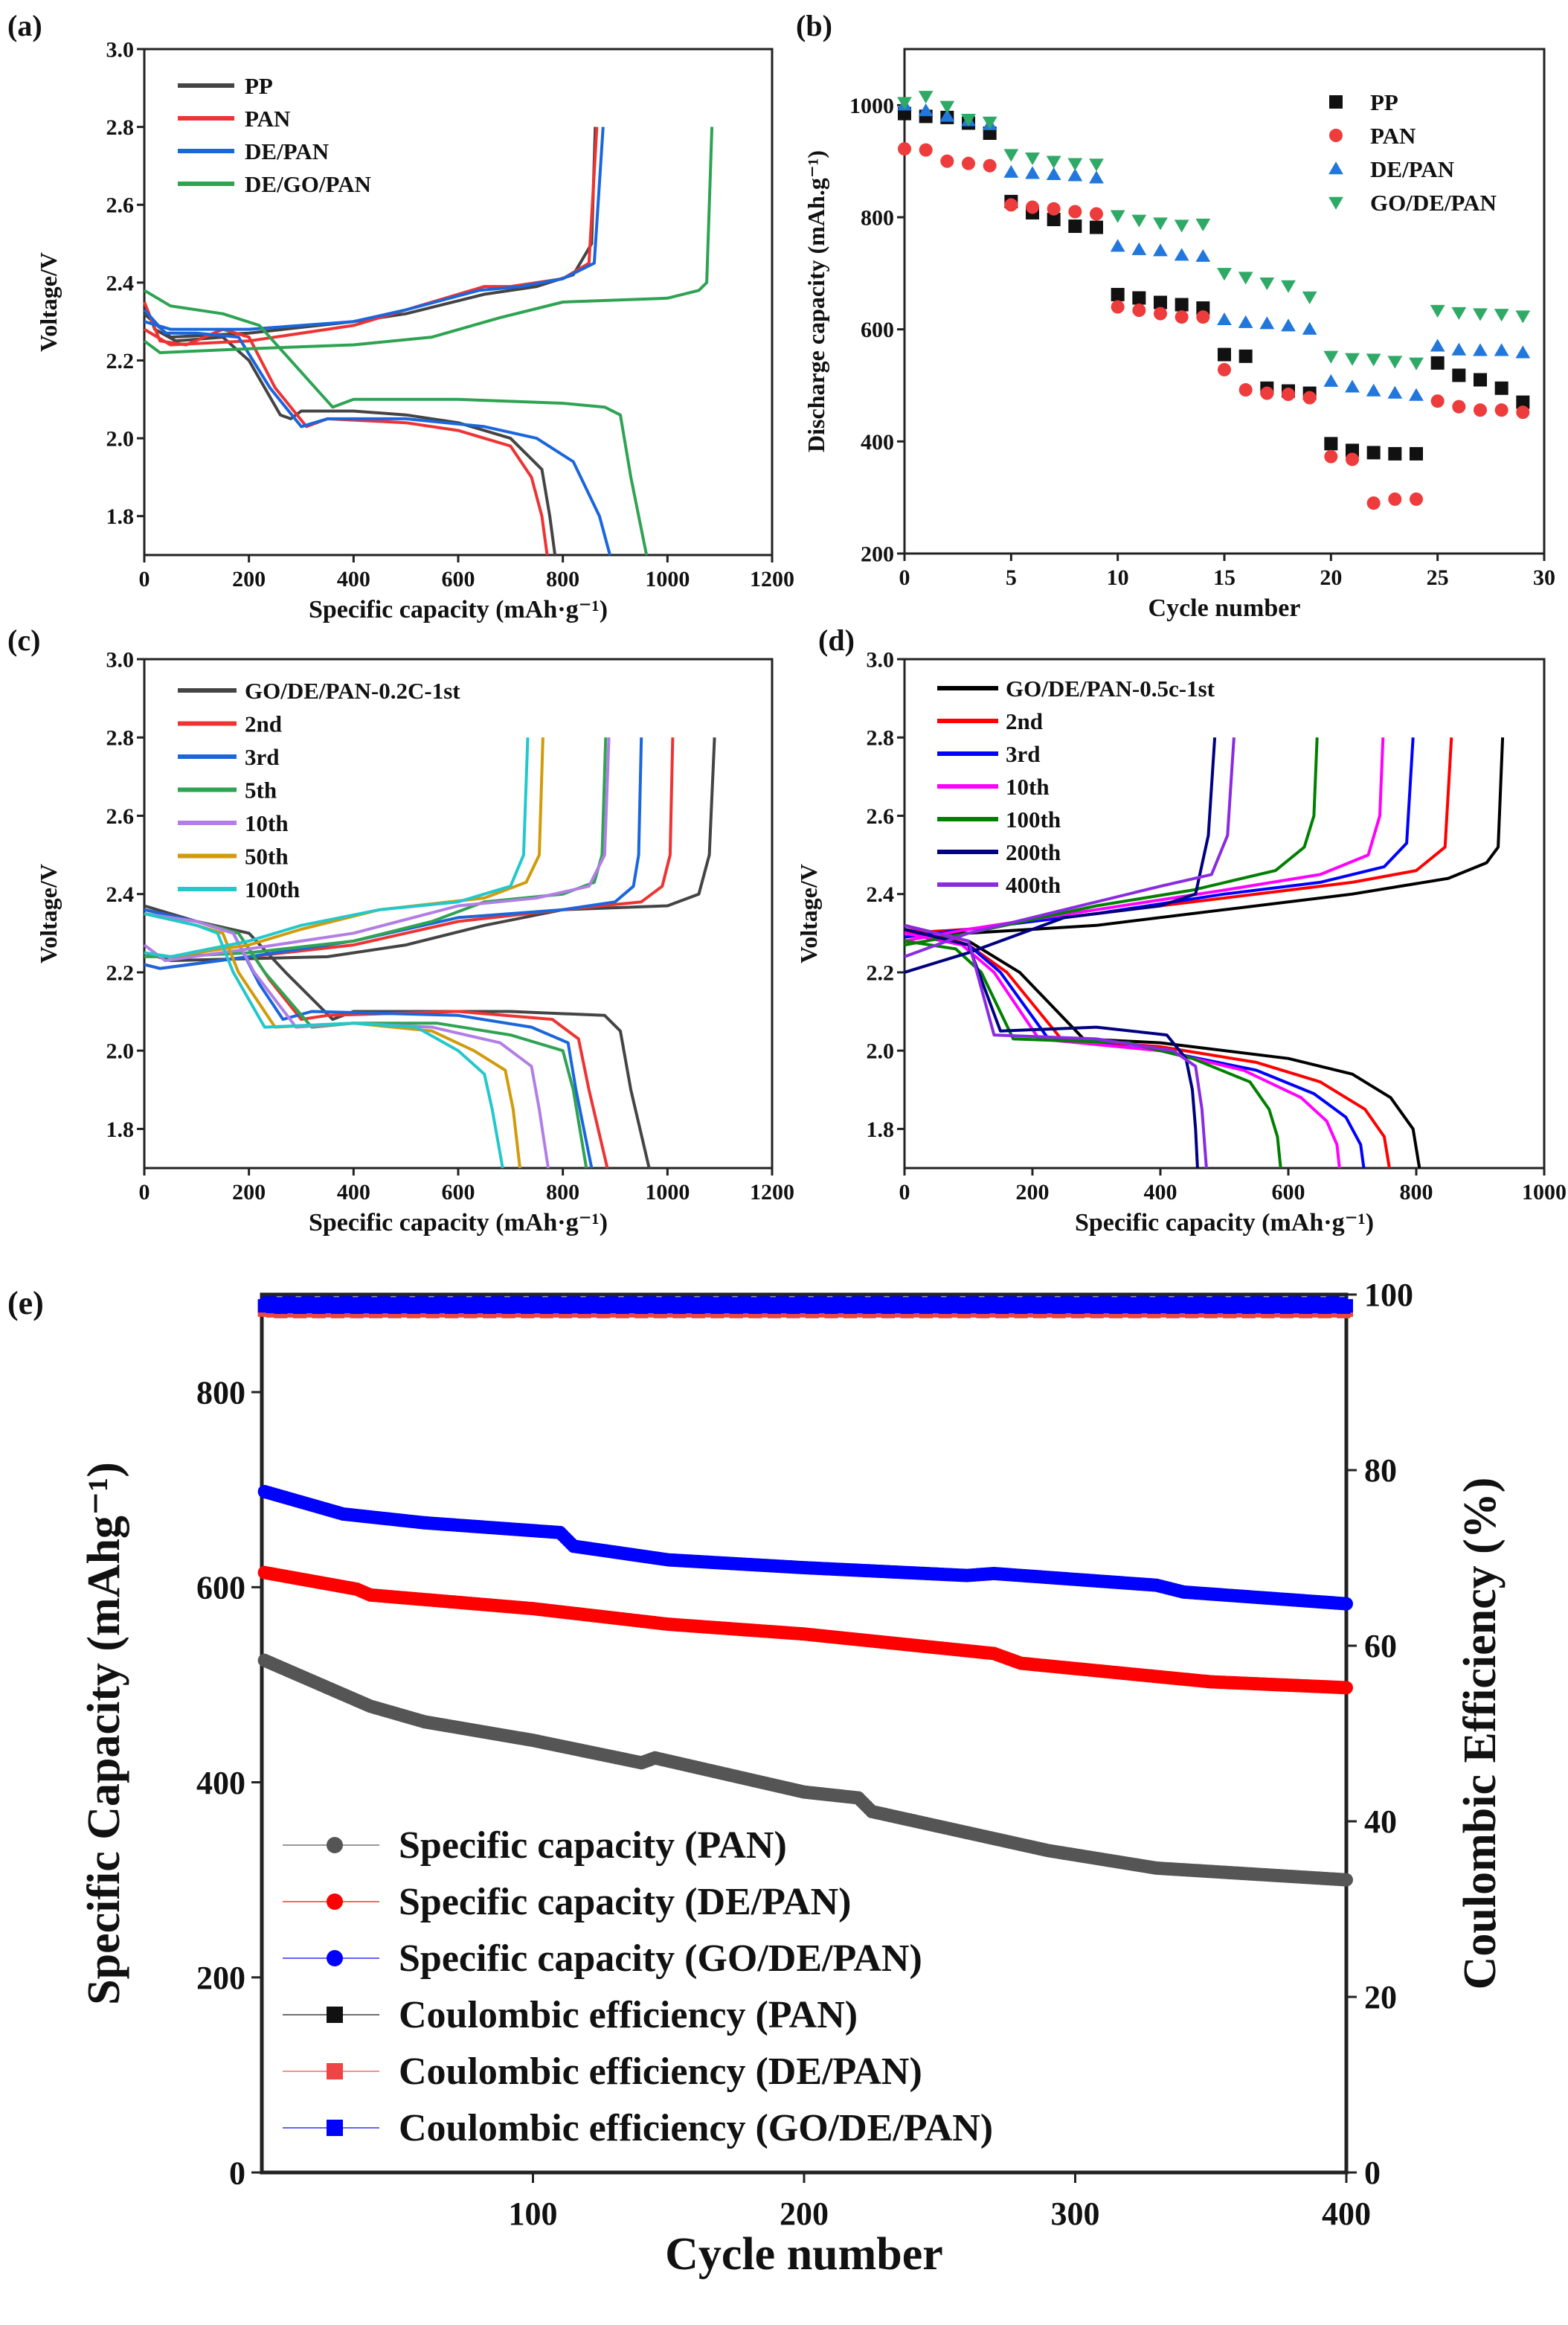 This screenshot has width=1568, height=2325. I want to click on x-tick-label: 800, so click(562, 579).